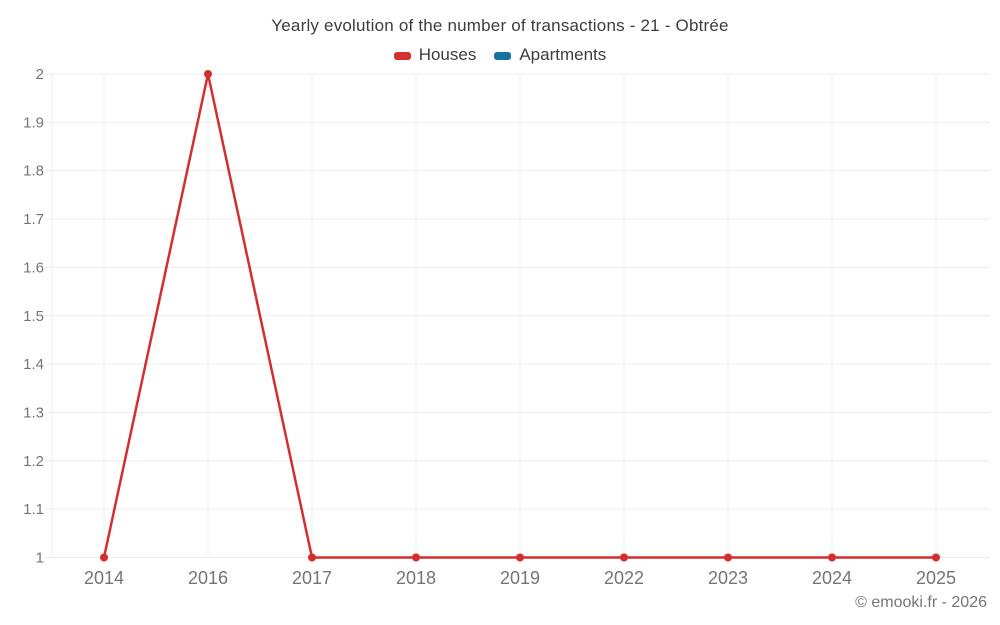 The height and width of the screenshot is (625, 1000). I want to click on svg-text: 2017, so click(312, 578).